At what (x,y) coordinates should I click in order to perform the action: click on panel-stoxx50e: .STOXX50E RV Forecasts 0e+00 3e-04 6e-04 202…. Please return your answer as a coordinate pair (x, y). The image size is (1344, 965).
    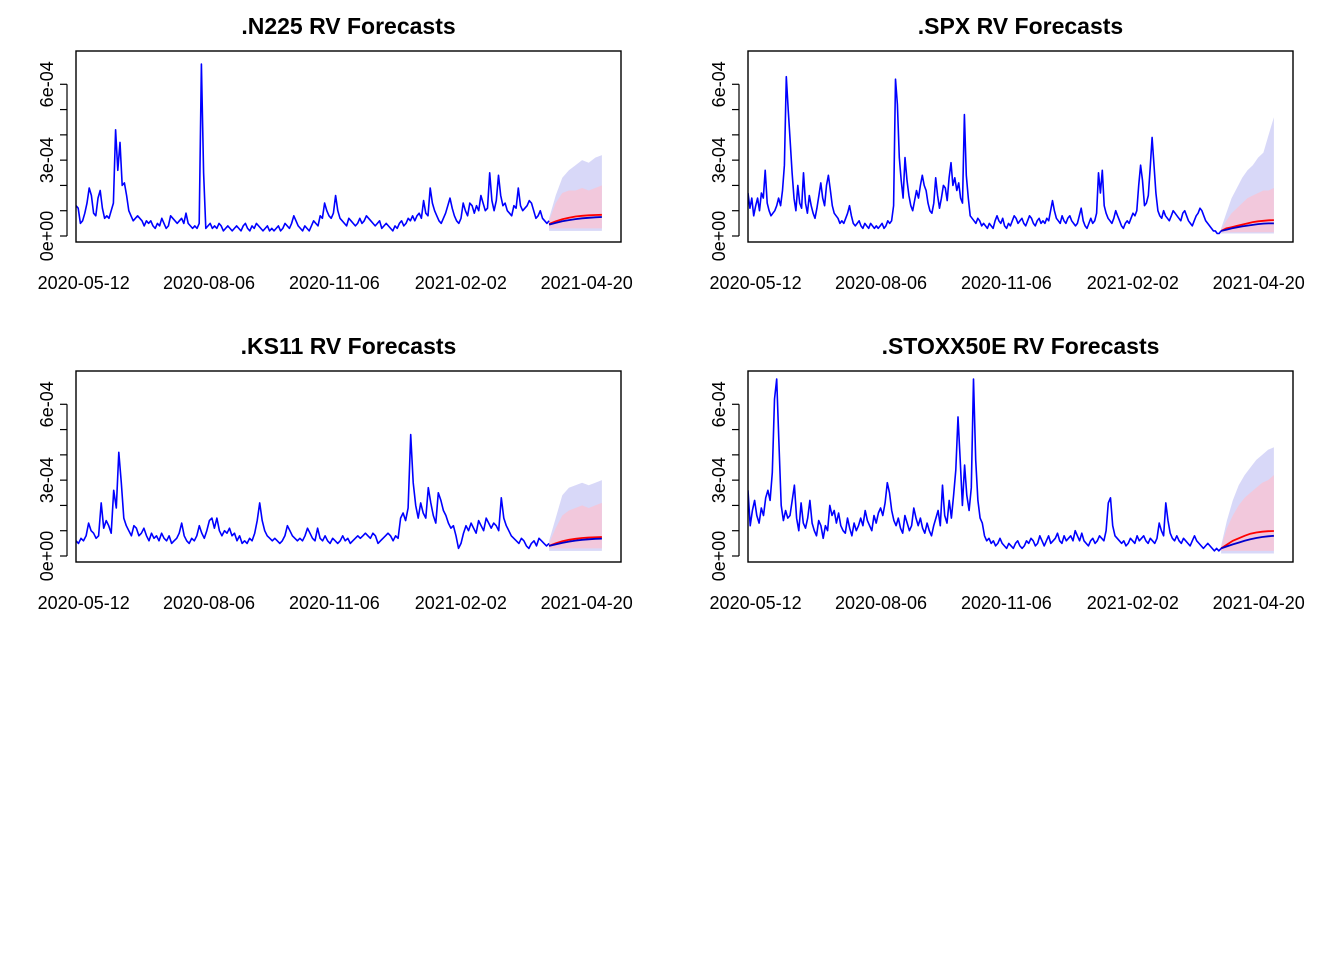
    Looking at the image, I should click on (1007, 473).